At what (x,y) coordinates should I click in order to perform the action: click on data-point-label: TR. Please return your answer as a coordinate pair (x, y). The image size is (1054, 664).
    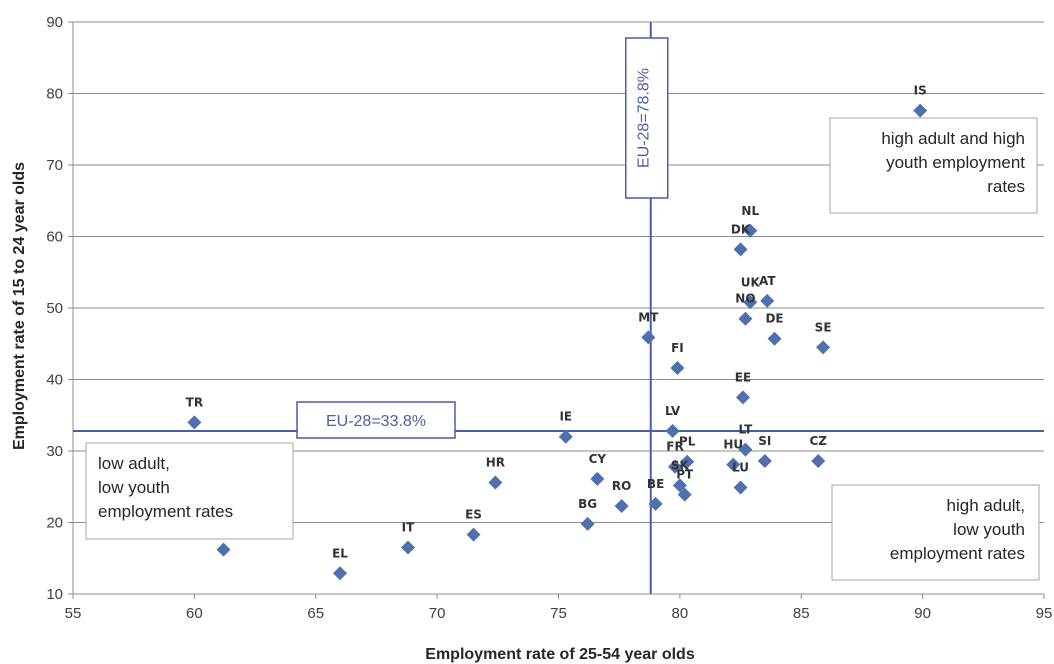
    Looking at the image, I should click on (194, 402).